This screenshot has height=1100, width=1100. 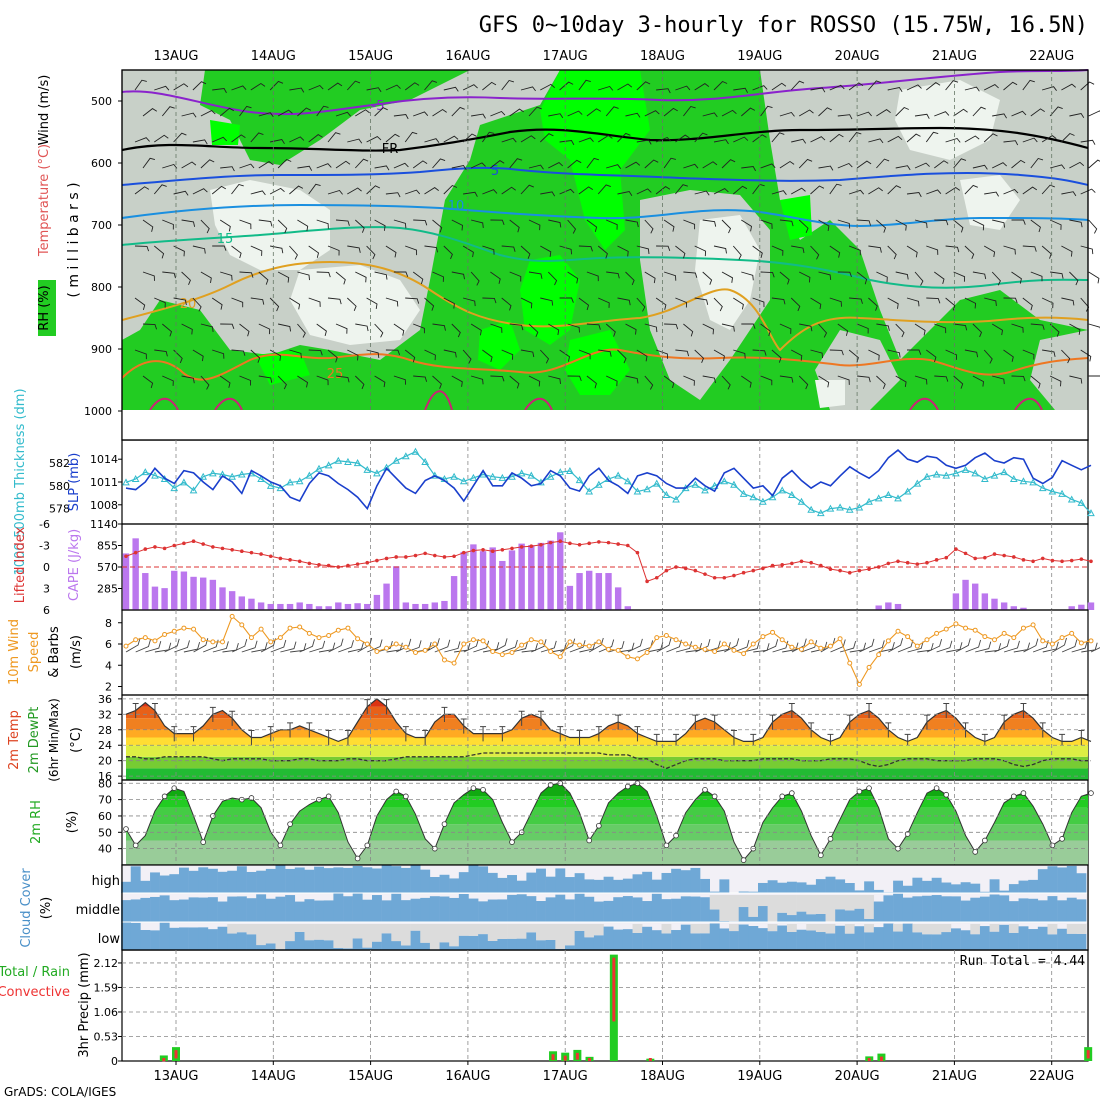 I want to click on cloud-level-middle: middle, so click(x=98, y=910).